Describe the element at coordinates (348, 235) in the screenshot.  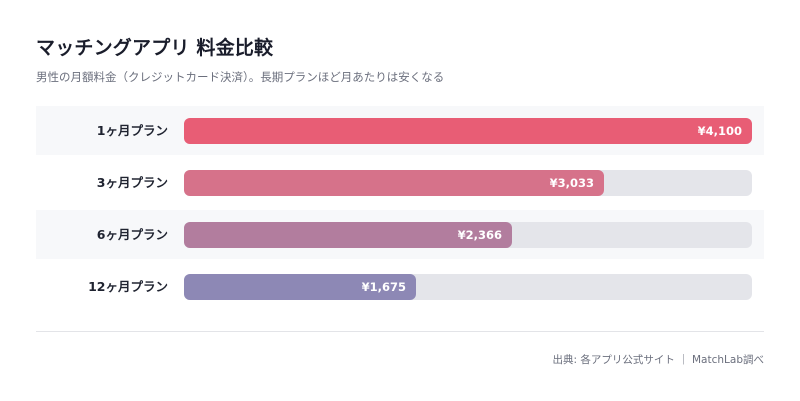
I see `bar: ¥2,366` at that location.